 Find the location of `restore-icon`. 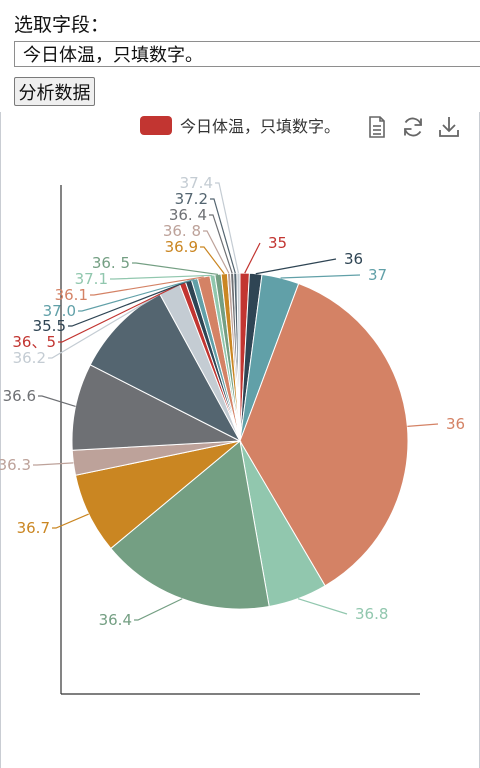

restore-icon is located at coordinates (413, 127).